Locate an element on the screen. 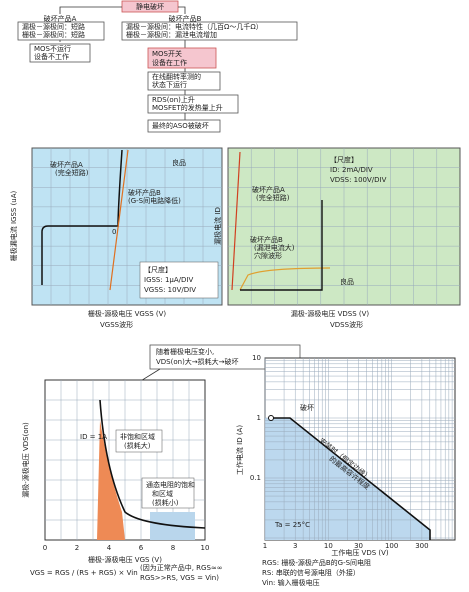 This screenshot has width=469, height=592. x-tick-label: 30 is located at coordinates (358, 546).